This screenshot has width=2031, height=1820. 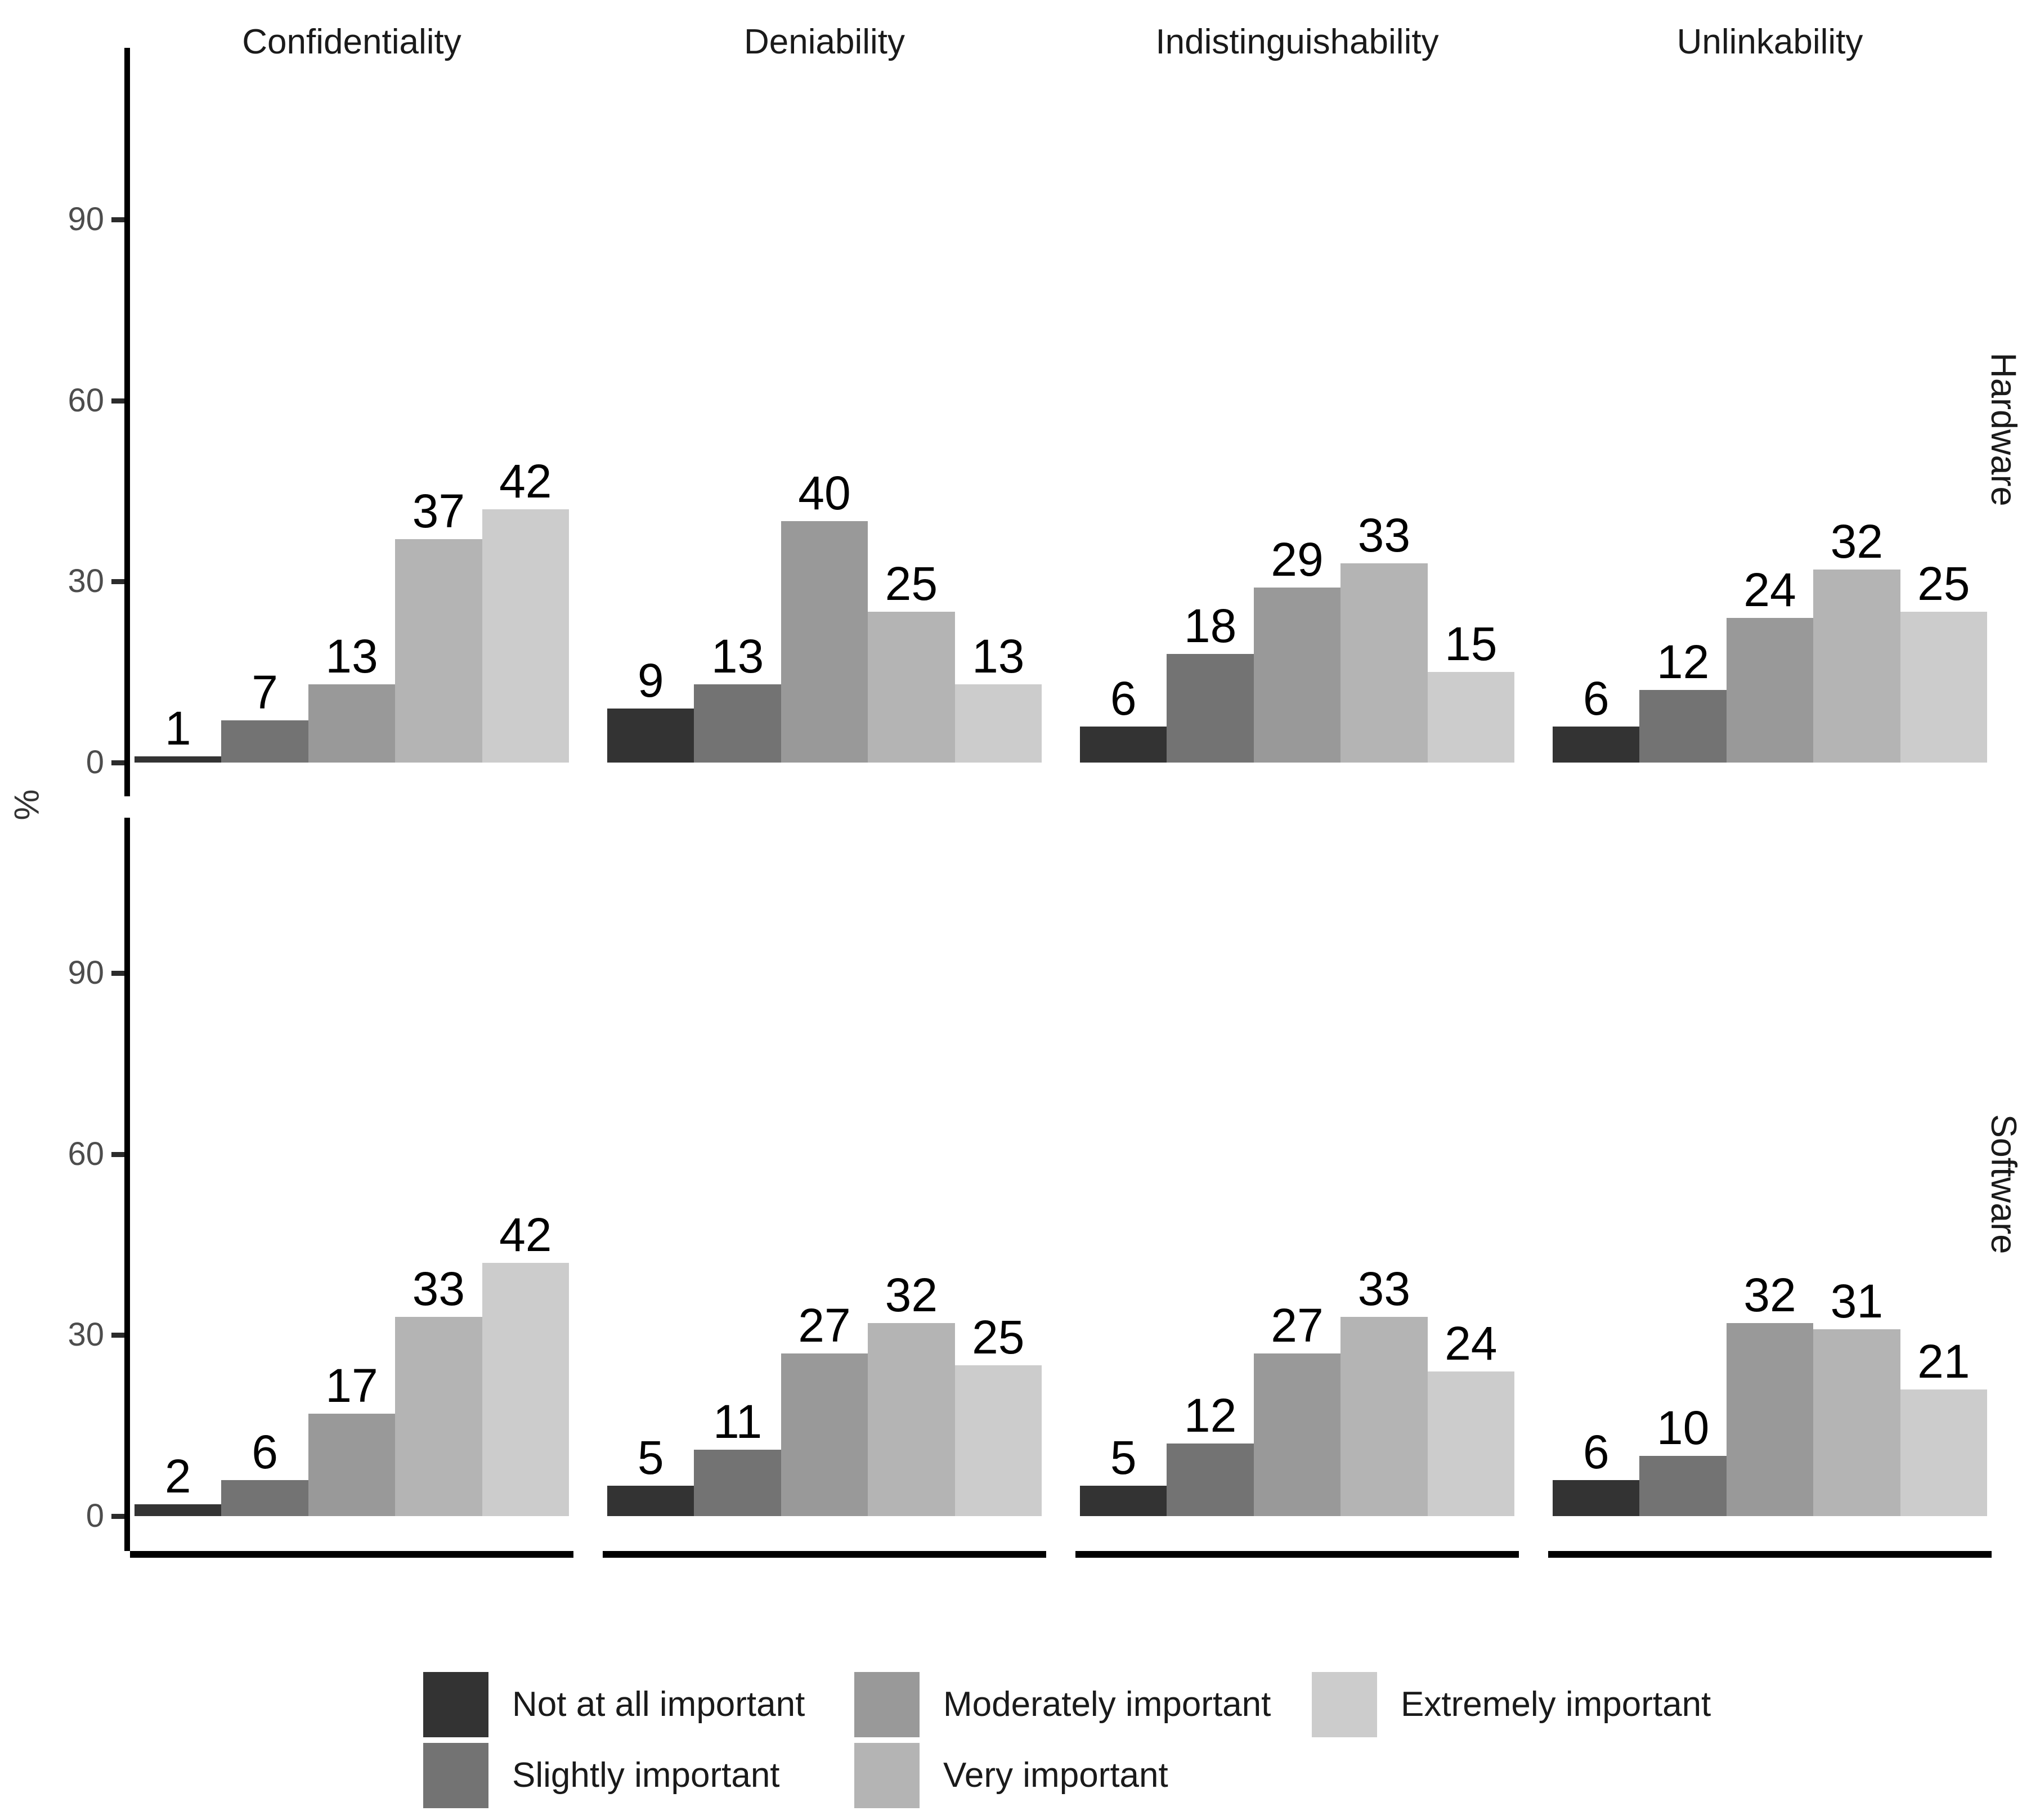 I want to click on legend-item-label: Extremely important, so click(x=1556, y=1704).